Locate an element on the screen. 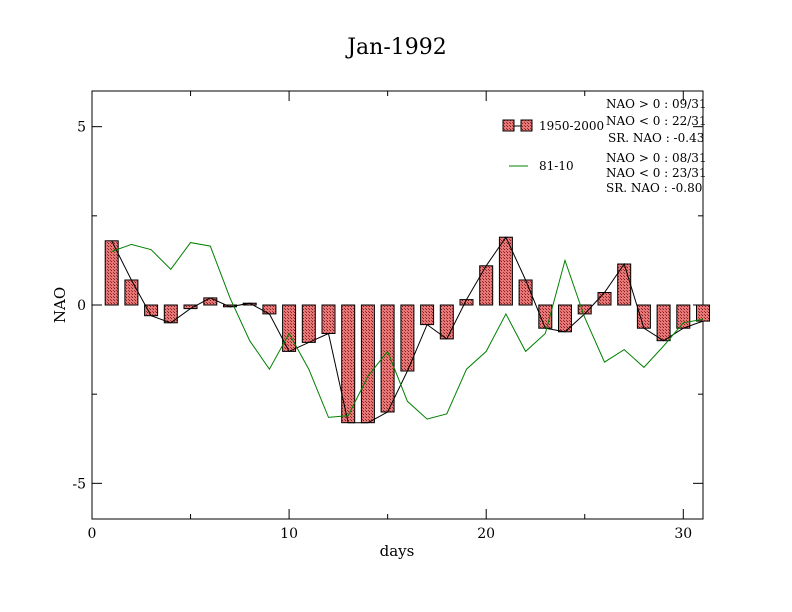 Image resolution: width=792 pixels, height=612 pixels. chart-title: Jan-1992 is located at coordinates (396, 47).